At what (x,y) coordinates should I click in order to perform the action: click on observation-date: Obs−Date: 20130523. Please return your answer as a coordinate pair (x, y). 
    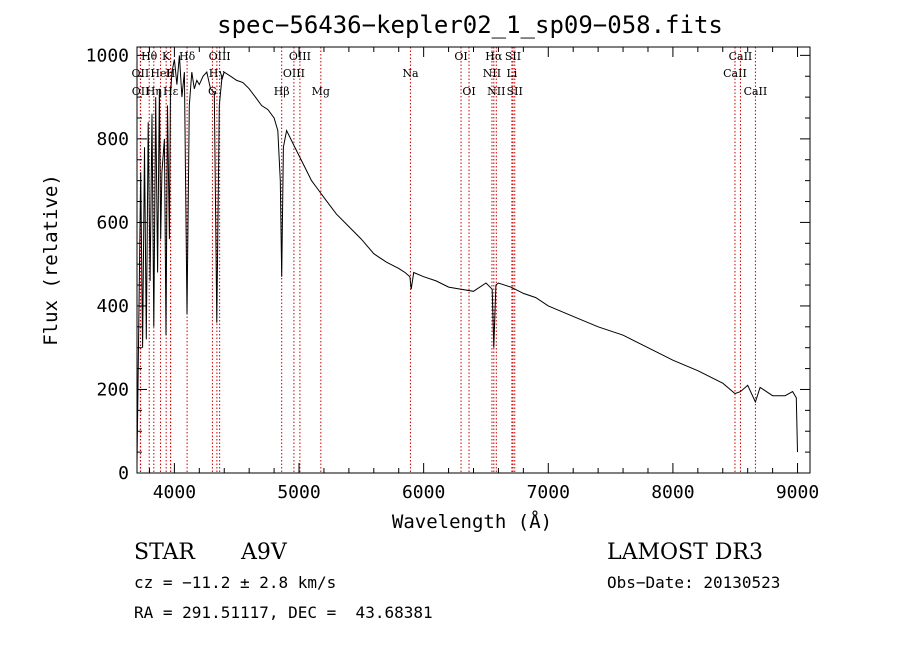
    Looking at the image, I should click on (694, 582).